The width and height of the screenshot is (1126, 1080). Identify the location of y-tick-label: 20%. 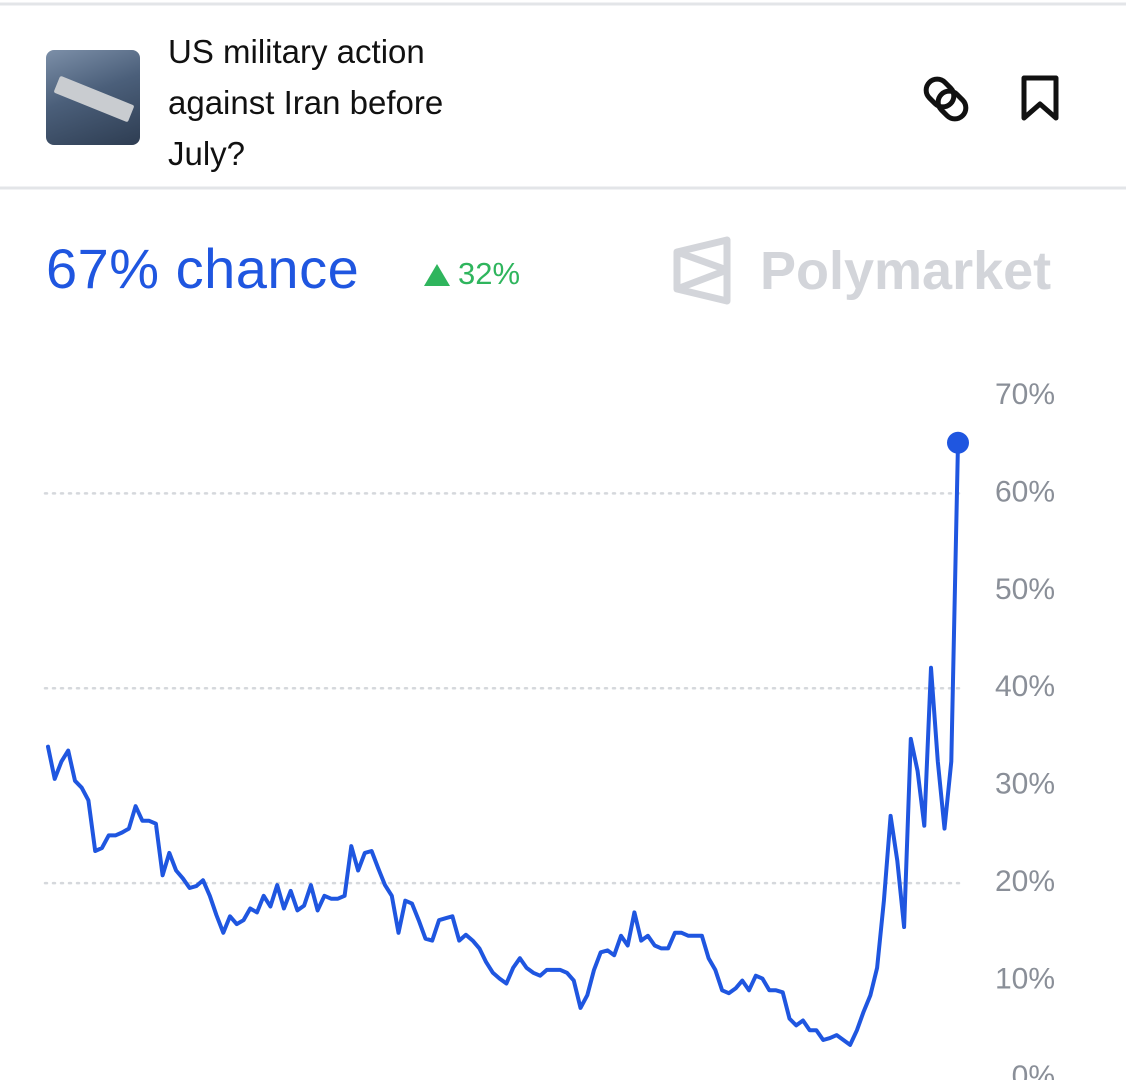
(1025, 881).